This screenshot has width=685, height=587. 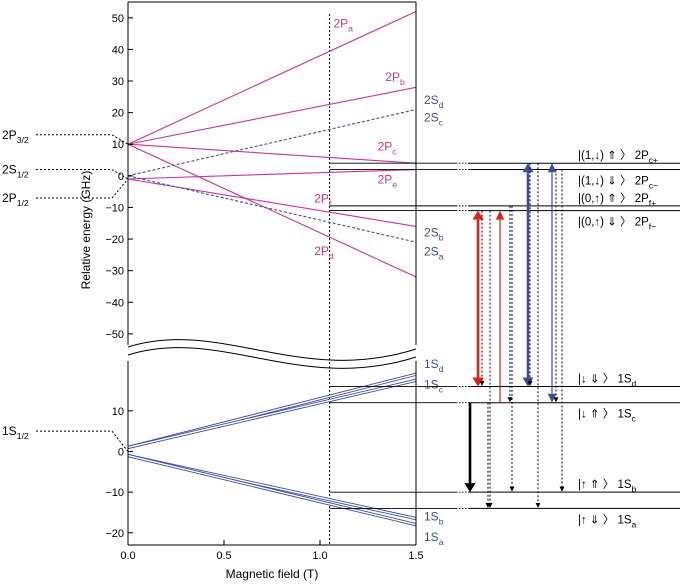 I want to click on transition-1Sc-1Sb-head, so click(x=470, y=488).